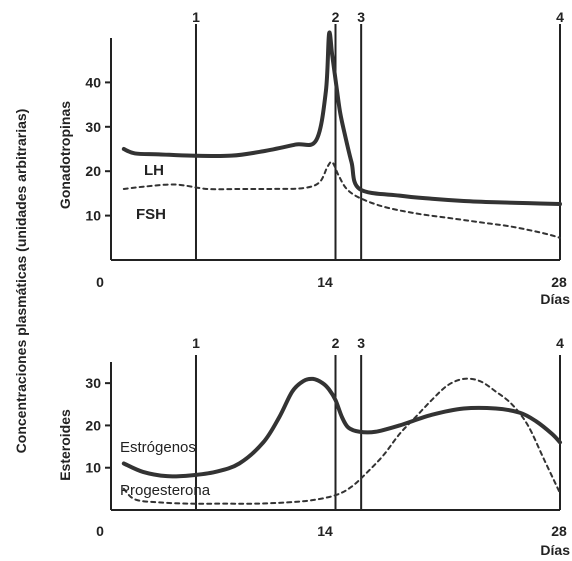 Image resolution: width=572 pixels, height=561 pixels. Describe the element at coordinates (341, 427) in the screenshot. I see `series-line-estrógenos` at that location.